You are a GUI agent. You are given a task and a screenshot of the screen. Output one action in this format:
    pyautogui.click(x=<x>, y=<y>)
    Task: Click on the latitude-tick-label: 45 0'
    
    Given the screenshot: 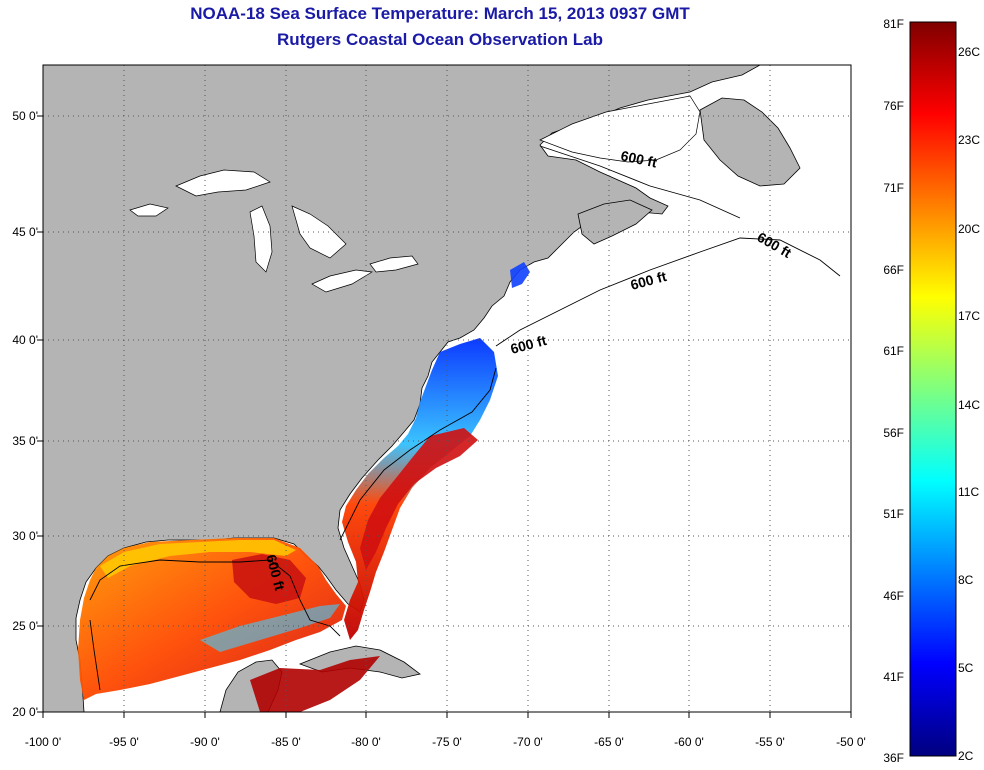 What is the action you would take?
    pyautogui.click(x=25, y=232)
    